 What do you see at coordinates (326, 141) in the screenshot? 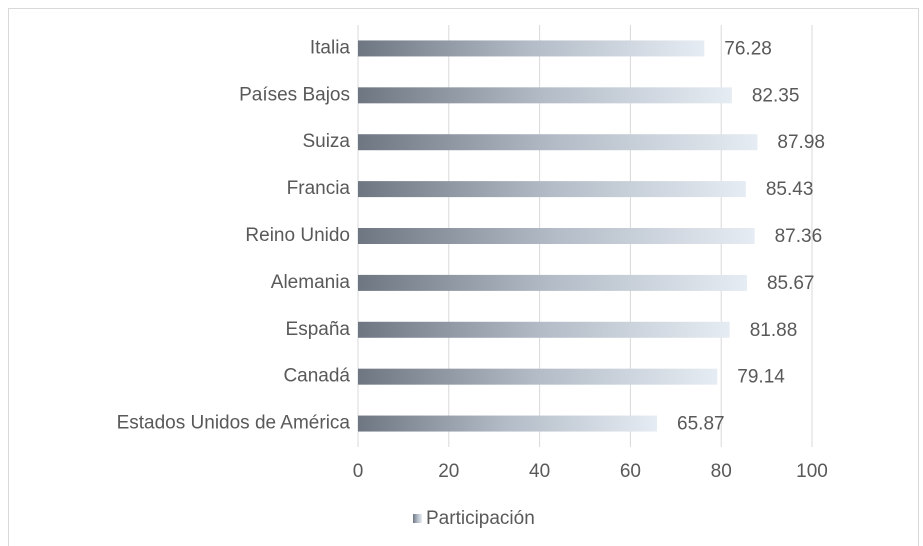
I see `y-tick-label: Suiza` at bounding box center [326, 141].